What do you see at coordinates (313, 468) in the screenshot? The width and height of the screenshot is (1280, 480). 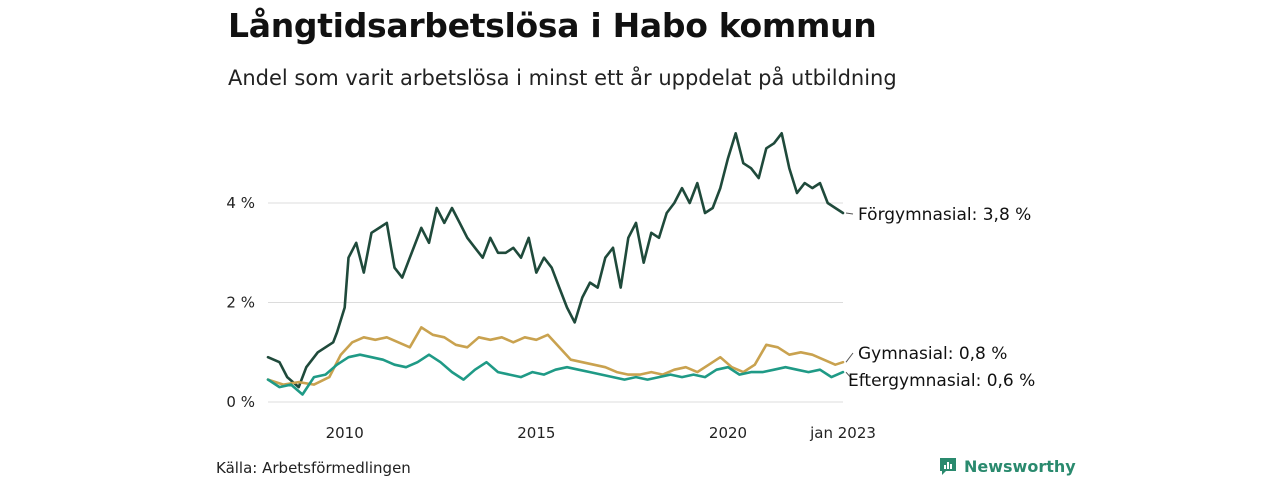 I see `source-note: Källa: Arbetsförmedlingen` at bounding box center [313, 468].